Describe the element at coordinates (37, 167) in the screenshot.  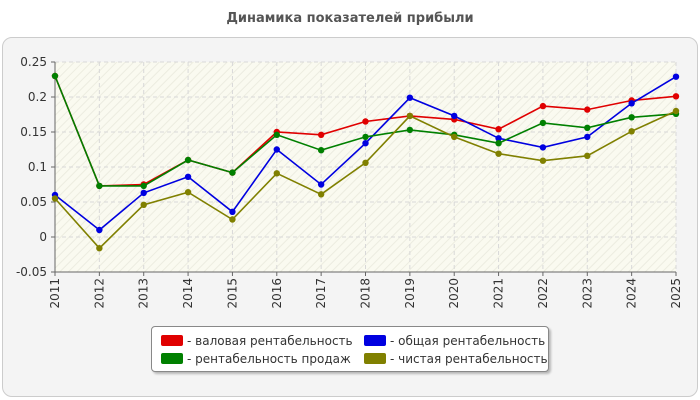
I see `y-tick-label: 0.1` at that location.